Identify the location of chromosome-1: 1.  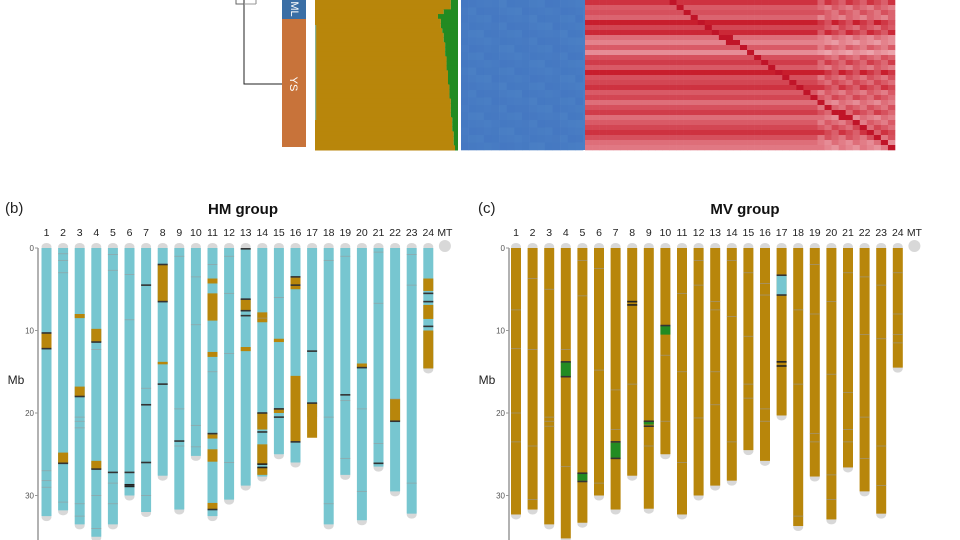
(46, 374).